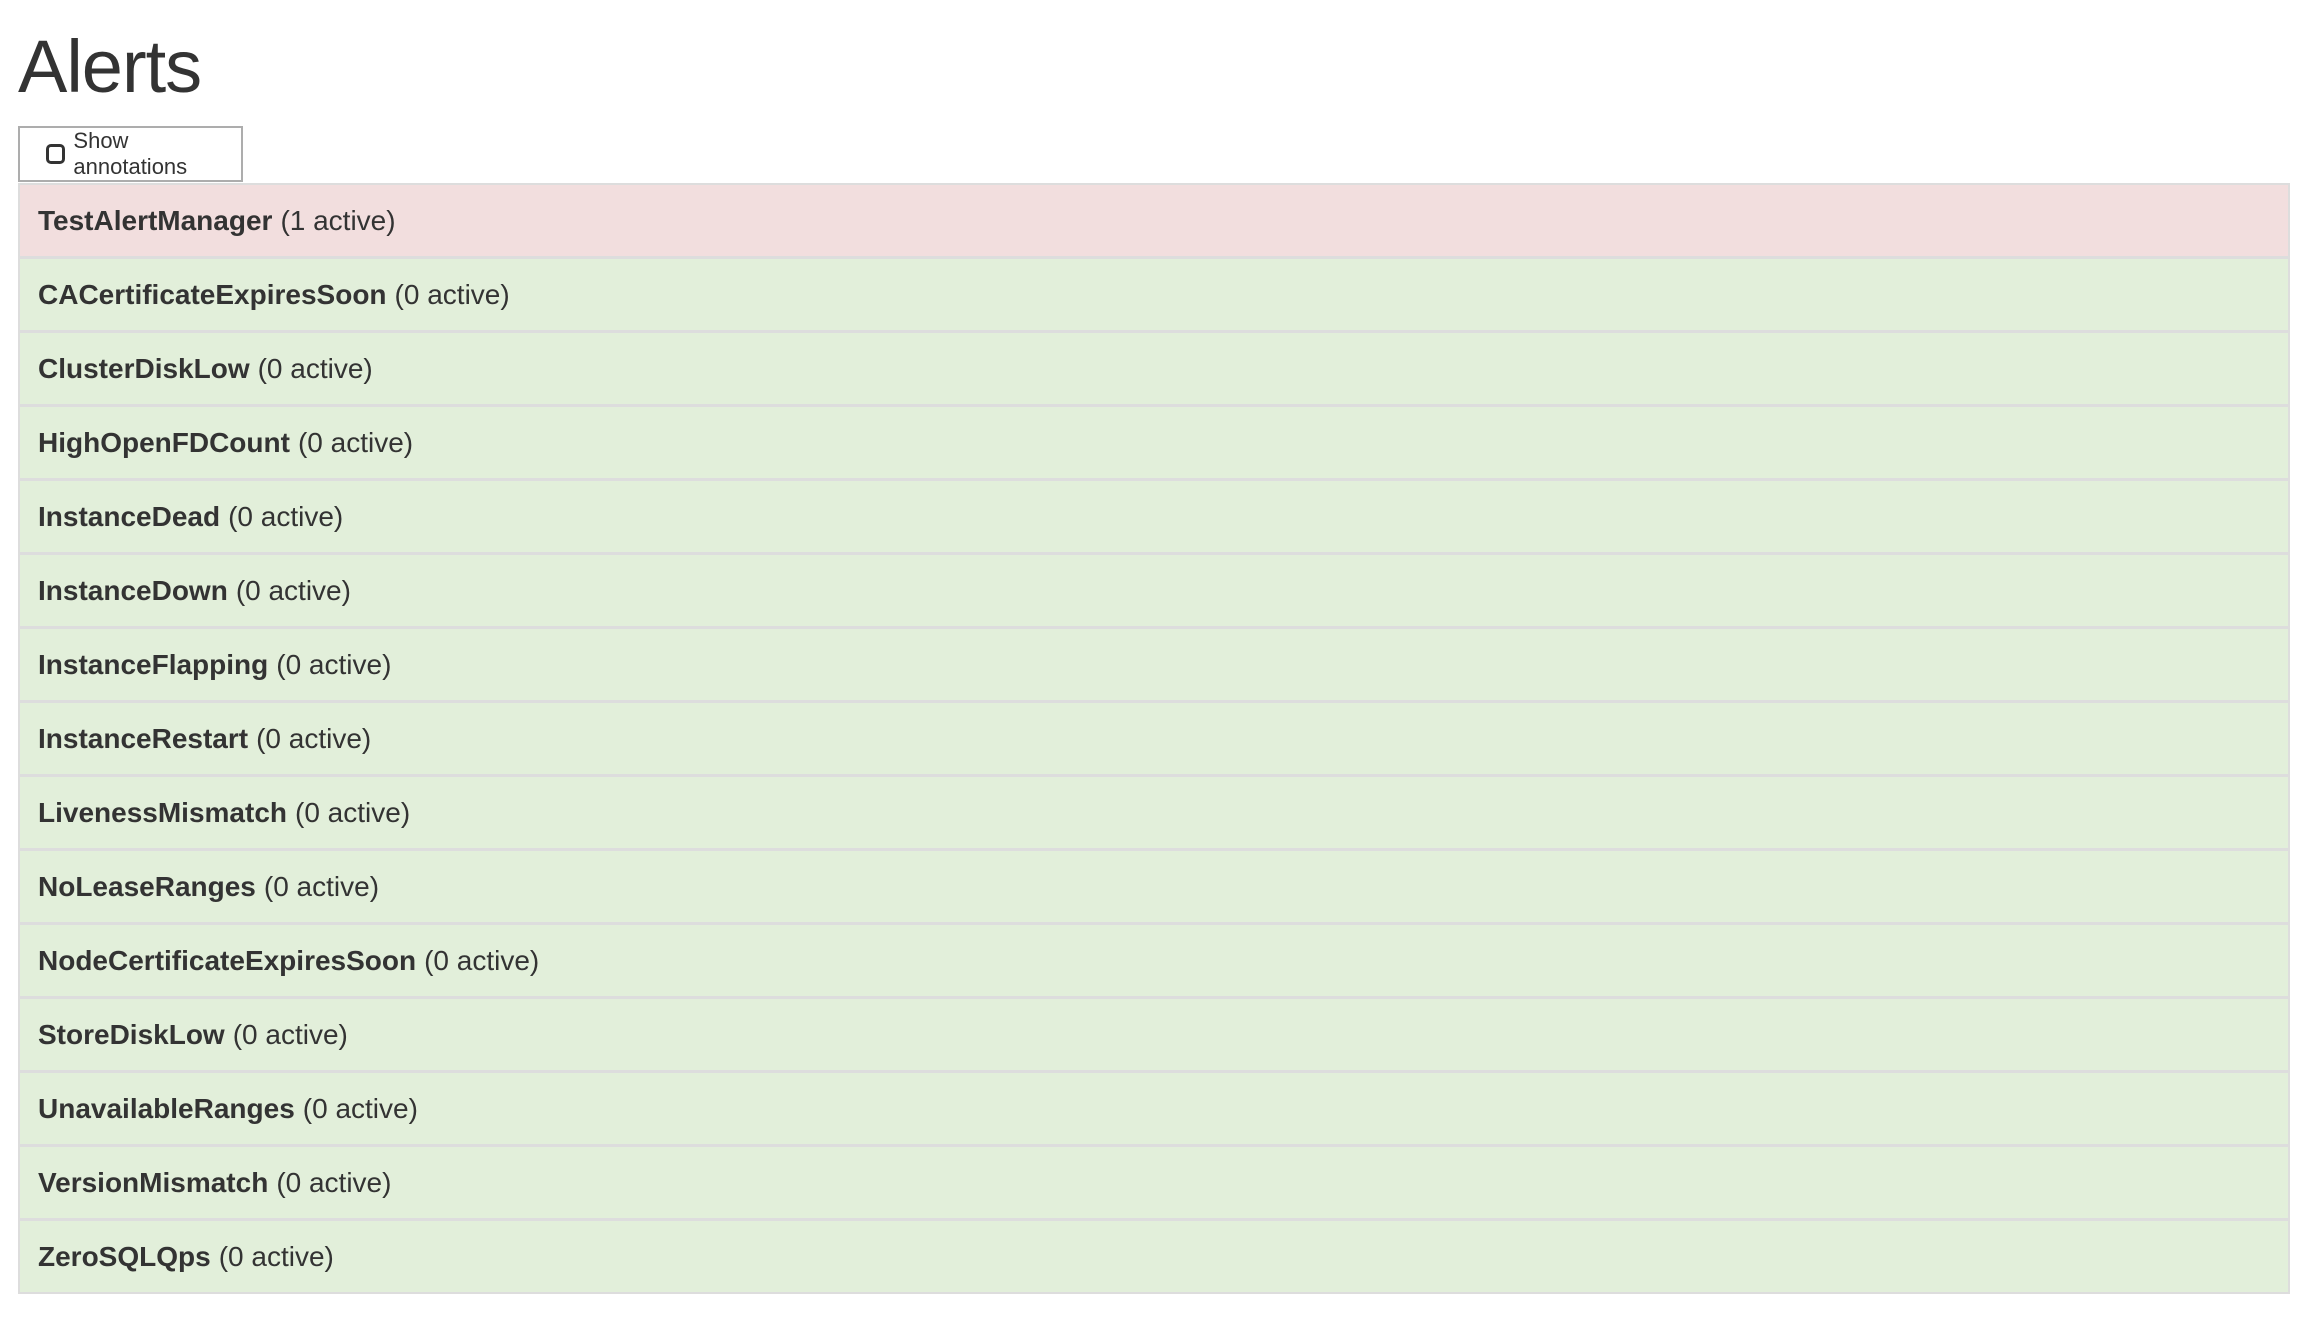 The width and height of the screenshot is (2312, 1332). What do you see at coordinates (56, 154) in the screenshot?
I see `checkbox-icon` at bounding box center [56, 154].